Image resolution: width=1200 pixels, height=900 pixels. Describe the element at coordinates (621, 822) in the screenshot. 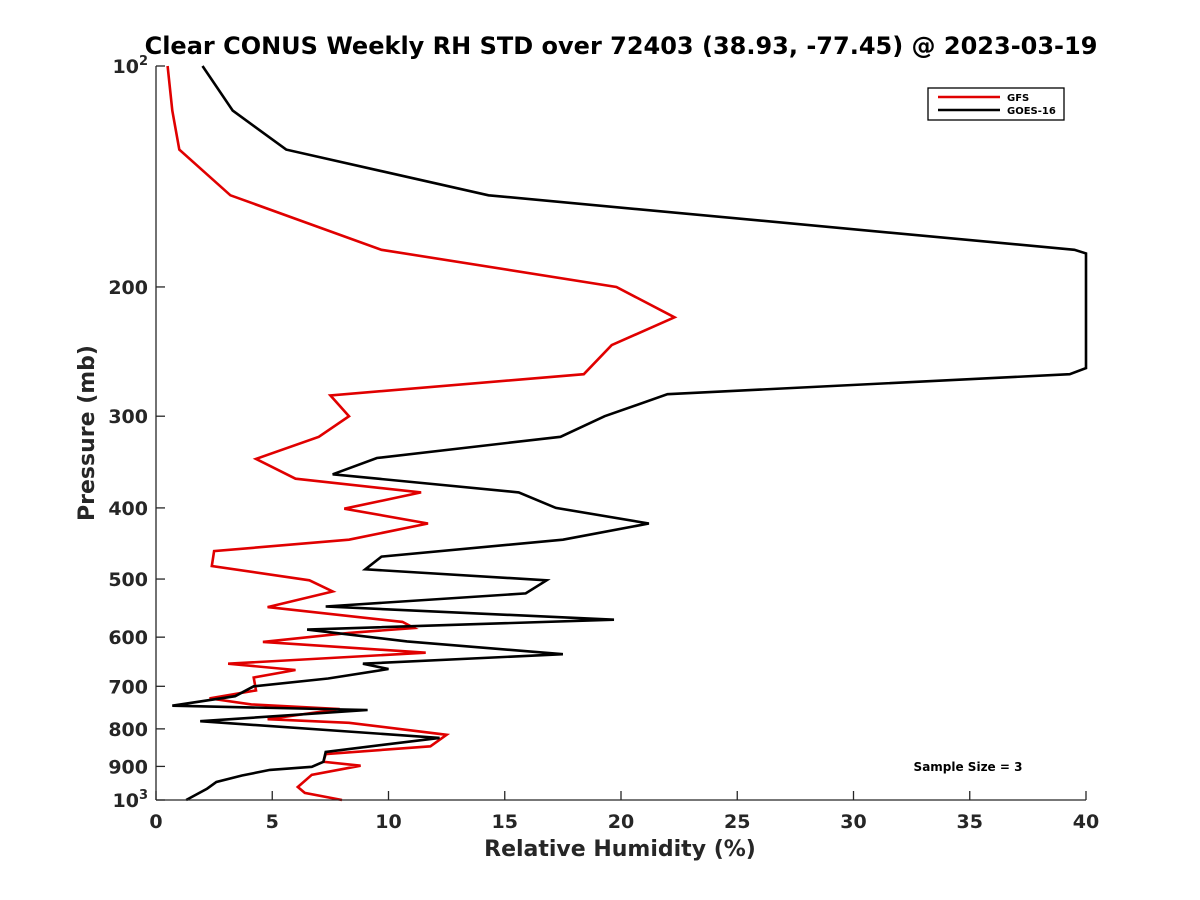

I see `x-tick-label: 20` at that location.